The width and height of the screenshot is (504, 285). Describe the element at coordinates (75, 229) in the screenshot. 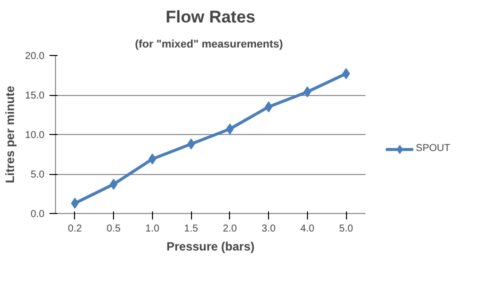

I see `x-tick-label: 0.2` at that location.